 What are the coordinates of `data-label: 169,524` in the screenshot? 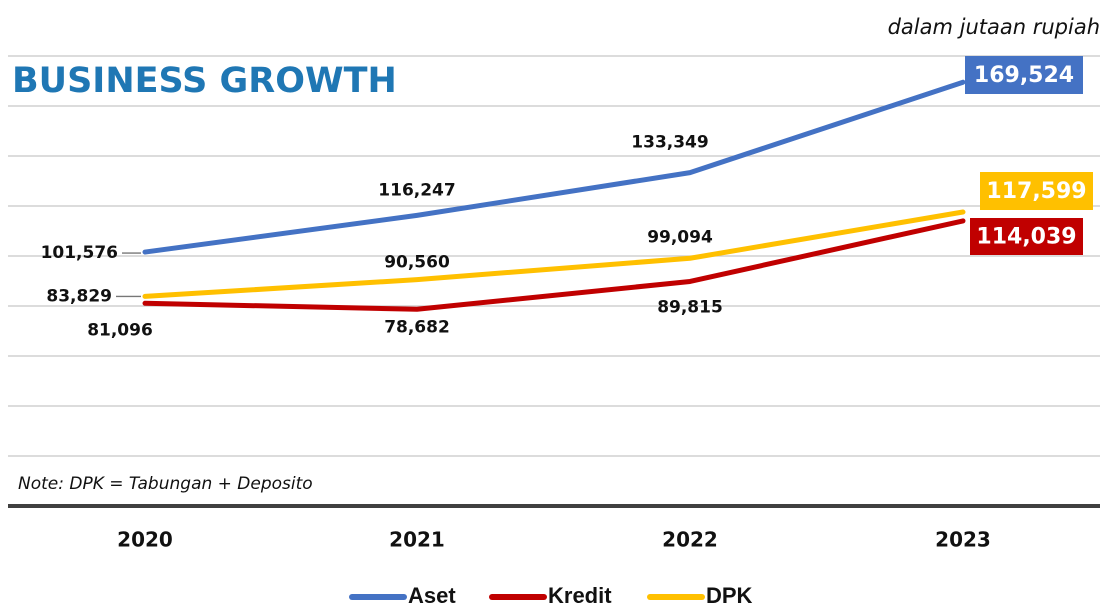 It's located at (1024, 75).